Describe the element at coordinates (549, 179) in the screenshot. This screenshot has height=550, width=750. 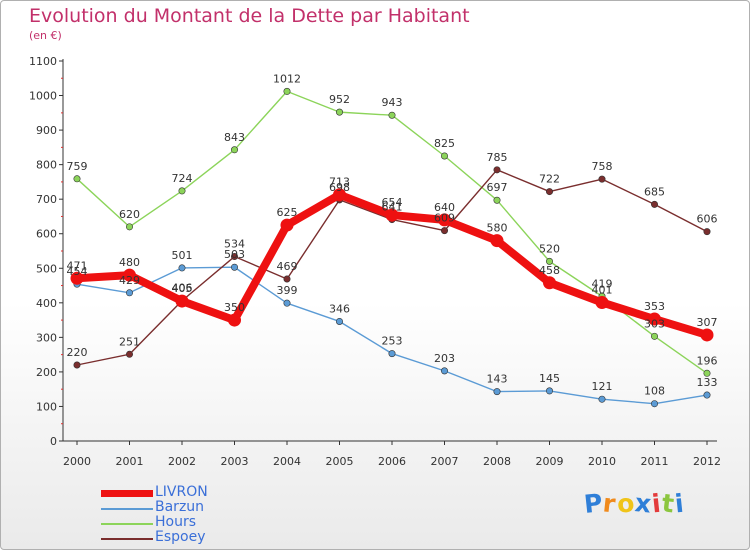
I see `data-label-espoey: 722` at that location.